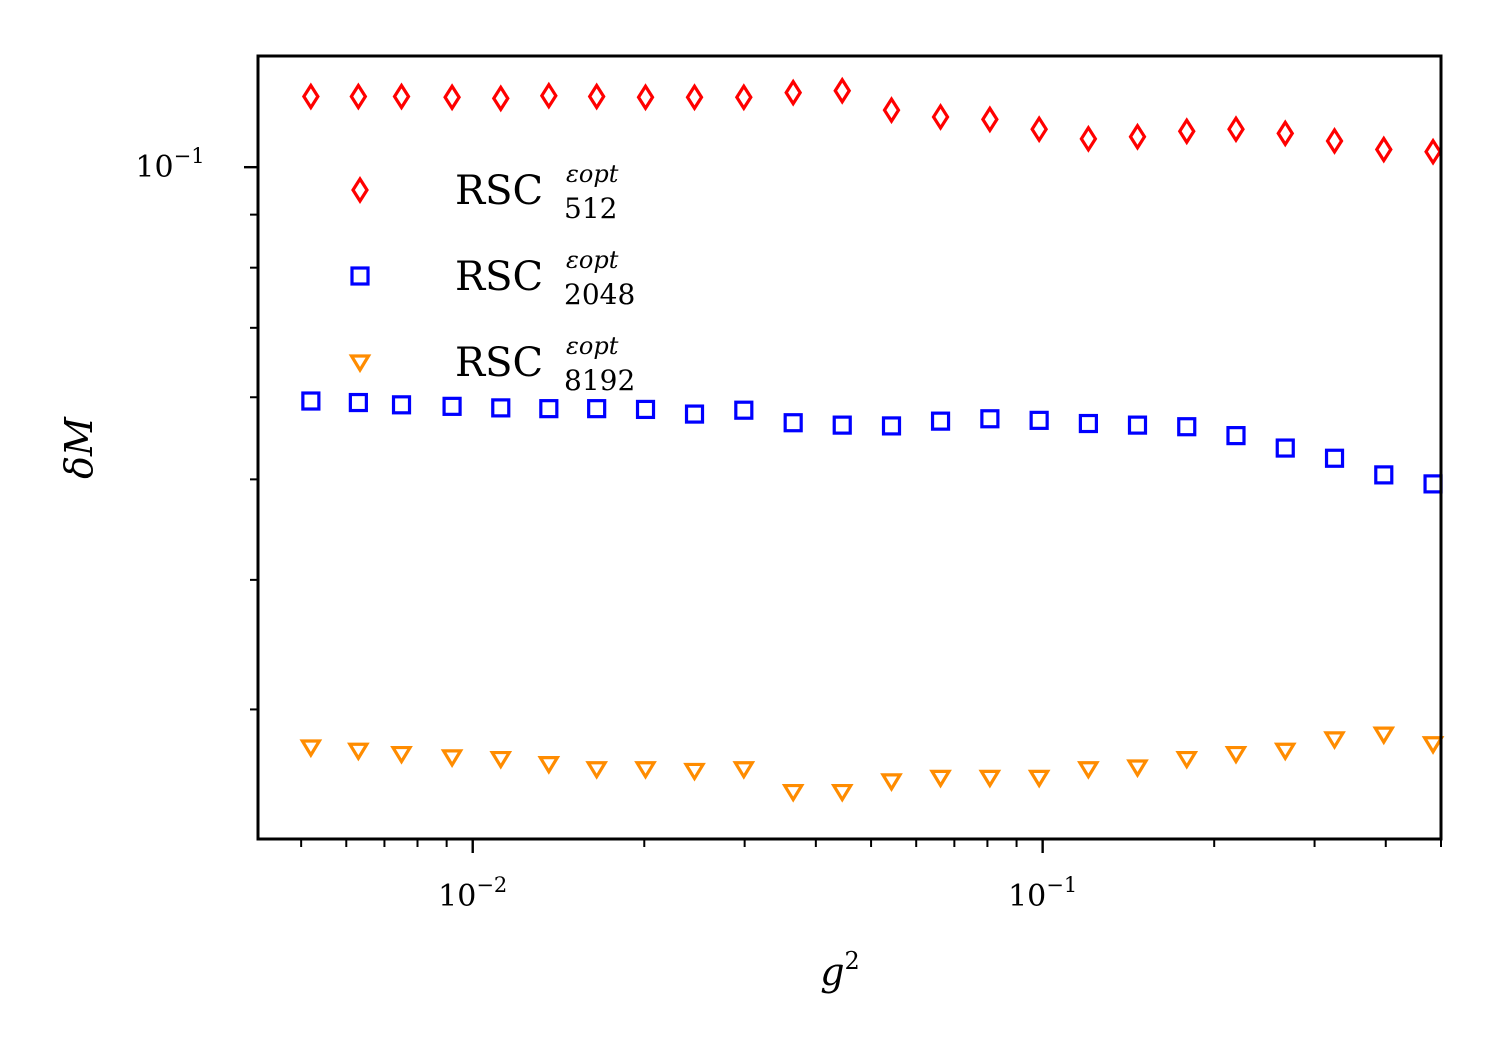  Describe the element at coordinates (499, 191) in the screenshot. I see `legend-label-512: RSC` at that location.